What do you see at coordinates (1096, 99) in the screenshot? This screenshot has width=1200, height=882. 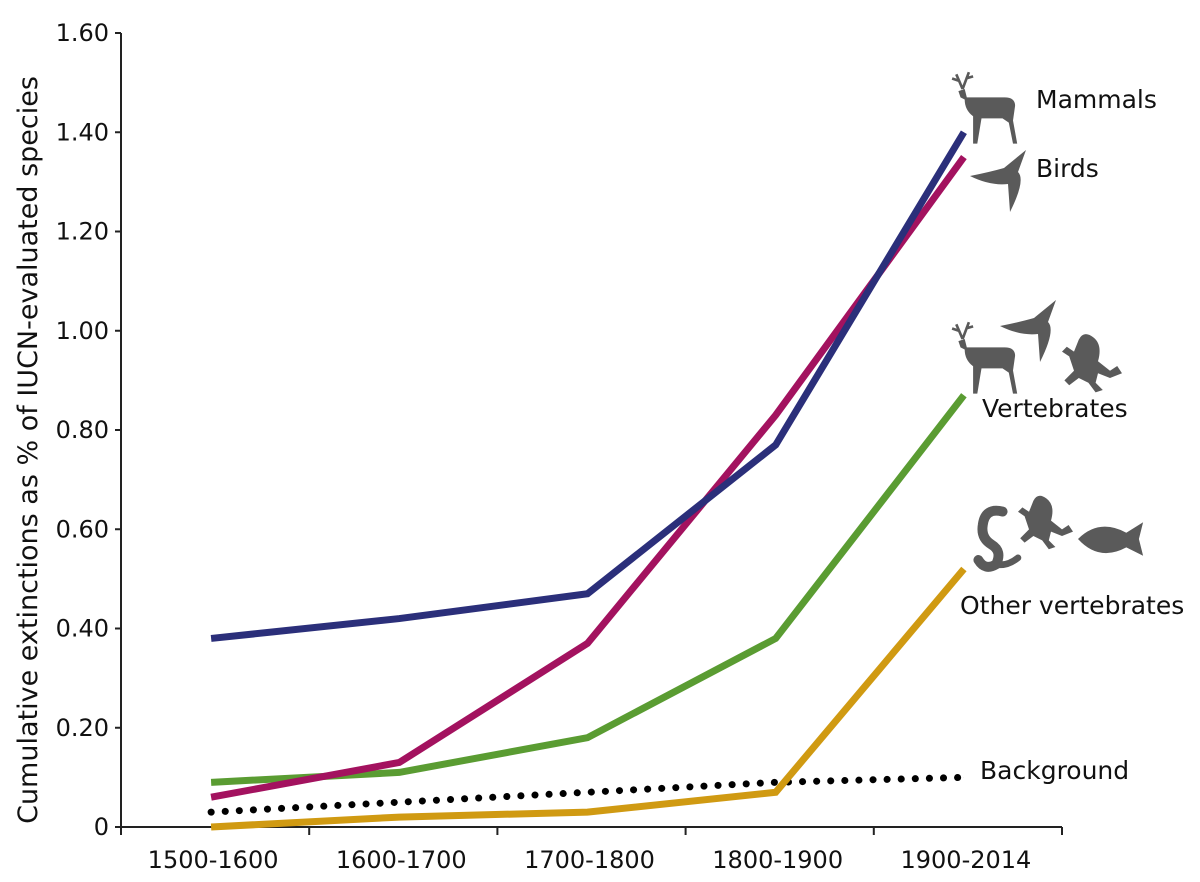 I see `series-label: Mammals` at bounding box center [1096, 99].